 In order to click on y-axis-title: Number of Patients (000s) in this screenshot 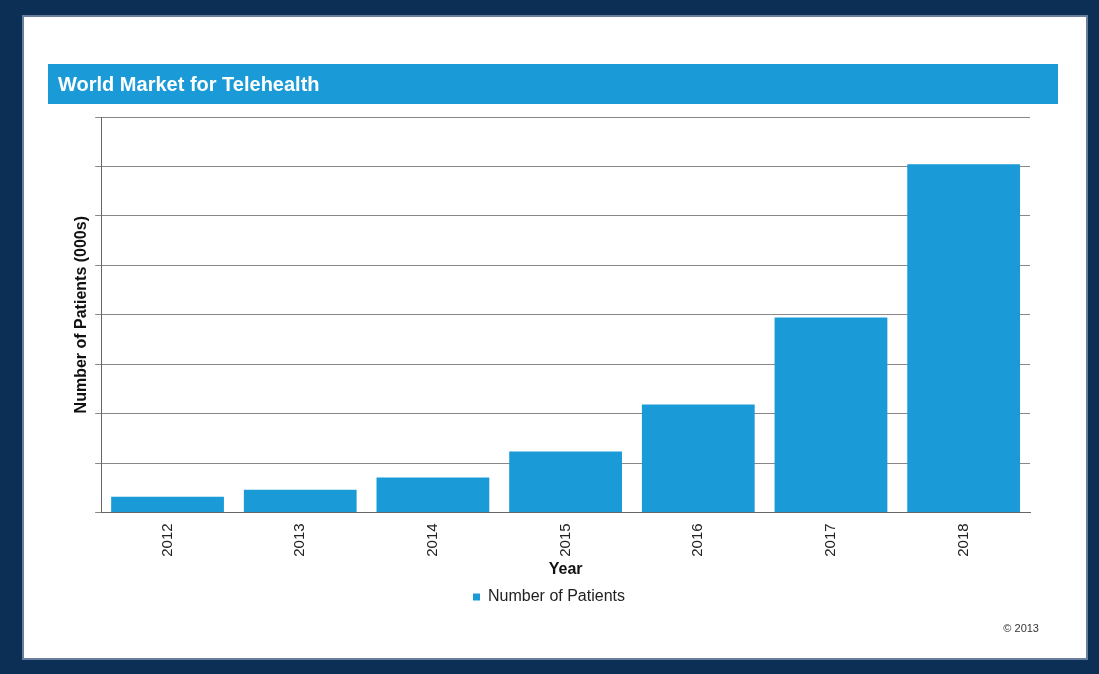, I will do `click(81, 315)`.